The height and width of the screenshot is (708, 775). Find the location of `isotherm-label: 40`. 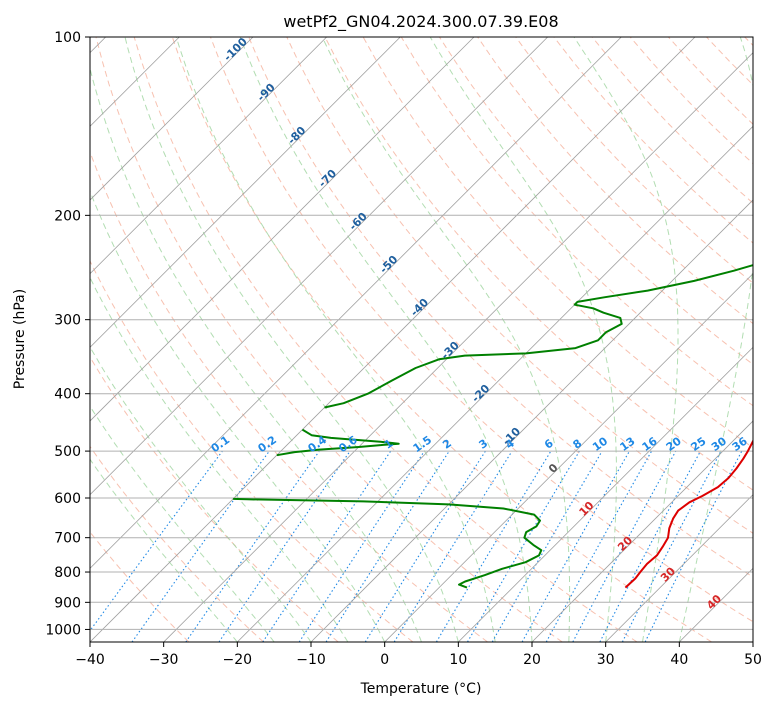

isotherm-label: 40 is located at coordinates (714, 602).